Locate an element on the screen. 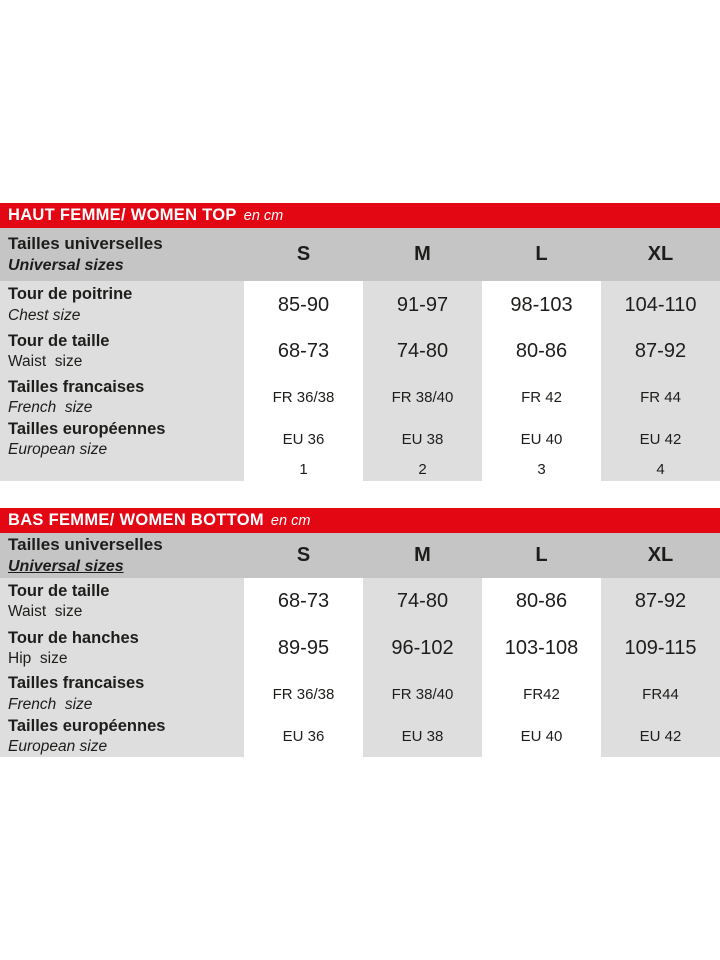 Image resolution: width=720 pixels, height=960 pixels. size-value: 96-102 is located at coordinates (422, 648).